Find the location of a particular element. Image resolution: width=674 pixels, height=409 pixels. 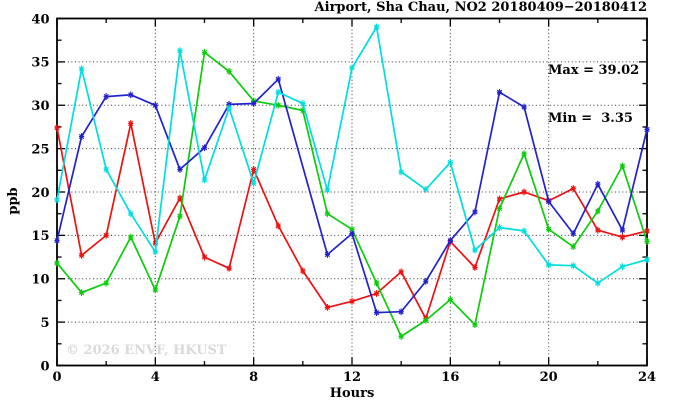

x-tick-label: 24 is located at coordinates (647, 377).